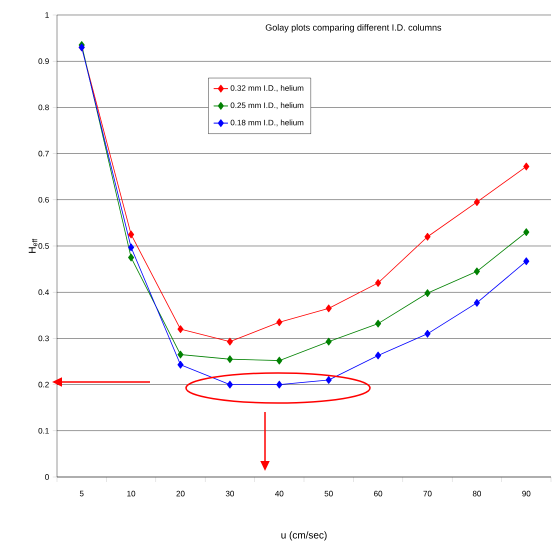  I want to click on y-axis-title: H$_{eff}$, so click(33, 245).